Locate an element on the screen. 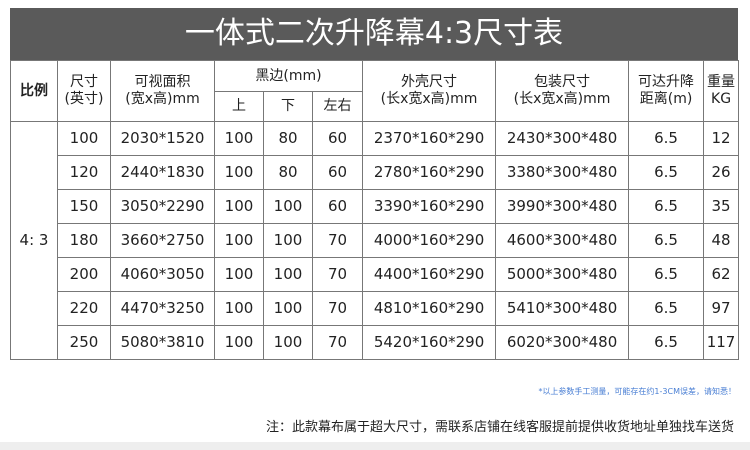 Image resolution: width=750 pixels, height=450 pixels. page-title: 一体式二次升降幕4:3尺寸表 is located at coordinates (374, 34).